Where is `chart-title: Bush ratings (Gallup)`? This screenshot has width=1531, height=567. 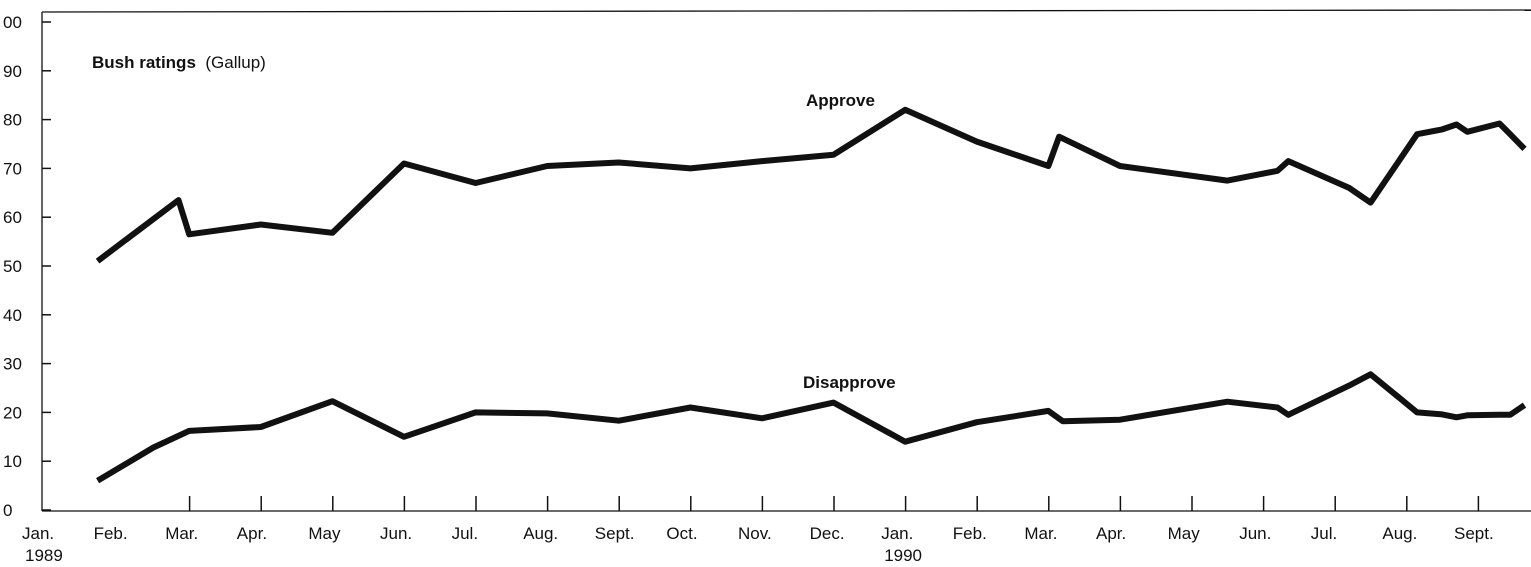
chart-title: Bush ratings (Gallup) is located at coordinates (179, 62).